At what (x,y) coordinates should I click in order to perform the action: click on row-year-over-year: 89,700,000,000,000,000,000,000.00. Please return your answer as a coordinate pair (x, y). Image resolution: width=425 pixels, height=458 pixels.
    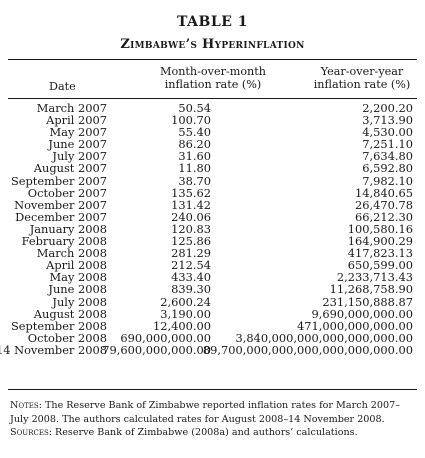
    Looking at the image, I should click on (307, 349).